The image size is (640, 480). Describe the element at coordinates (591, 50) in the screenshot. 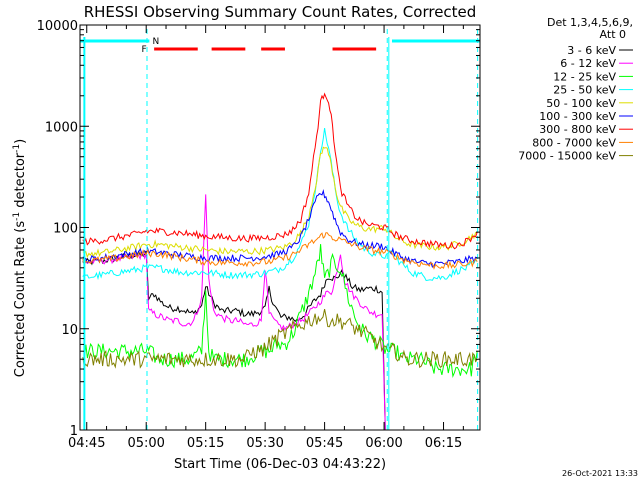

I see `legend-label: 3 - 6 keV` at that location.